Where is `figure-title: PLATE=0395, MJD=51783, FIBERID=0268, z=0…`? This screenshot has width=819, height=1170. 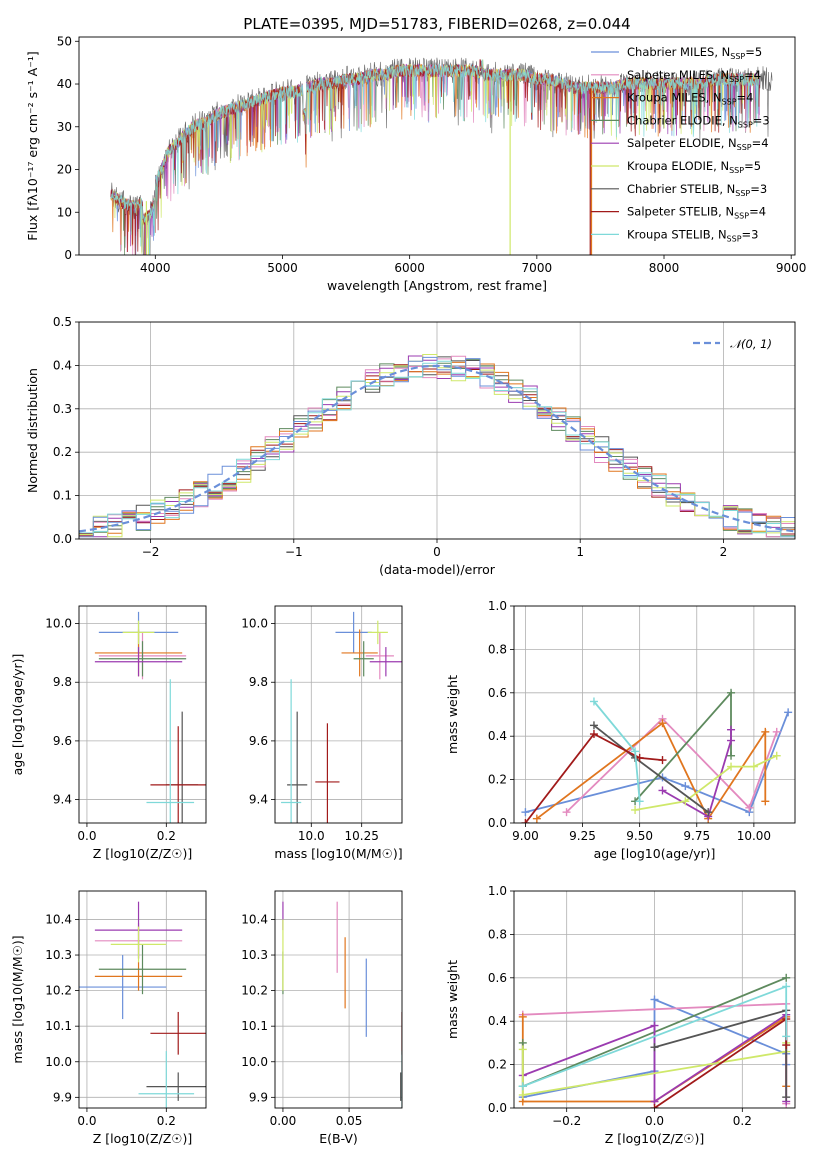 figure-title: PLATE=0395, MJD=51783, FIBERID=0268, z=0… is located at coordinates (436, 24).